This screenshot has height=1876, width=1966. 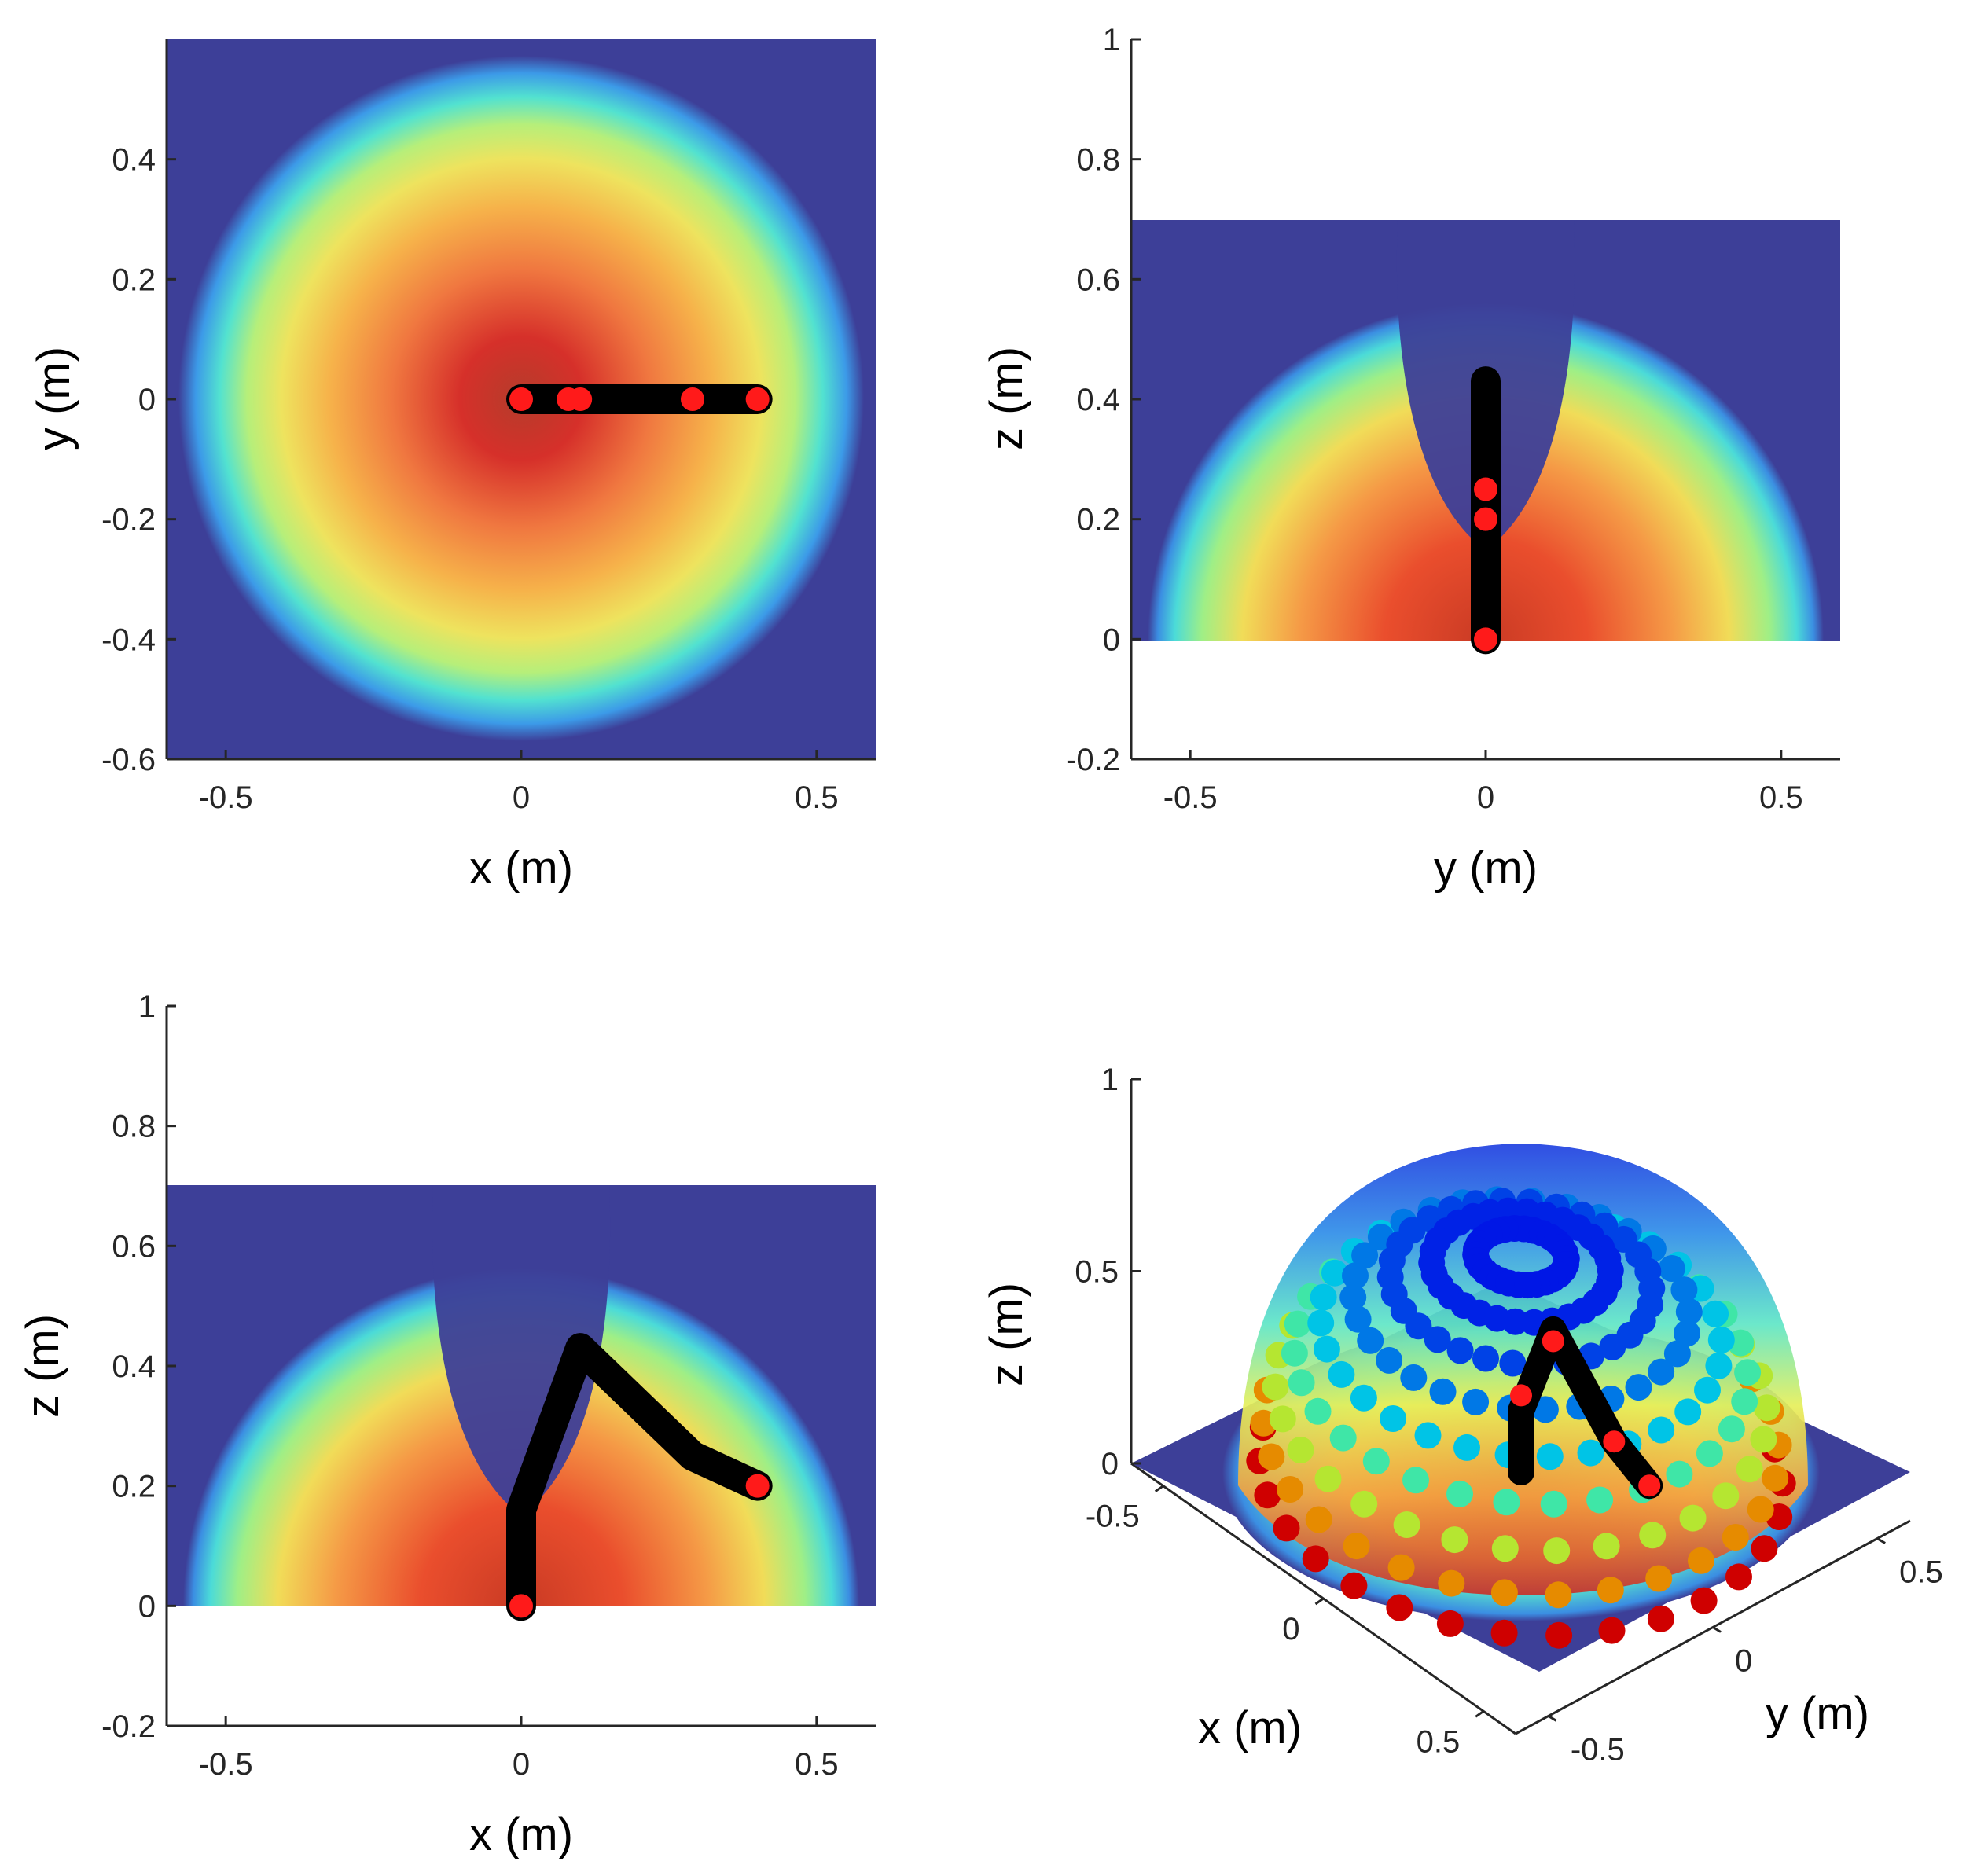 I want to click on y-tick-label: 0.4, so click(x=134, y=1366).